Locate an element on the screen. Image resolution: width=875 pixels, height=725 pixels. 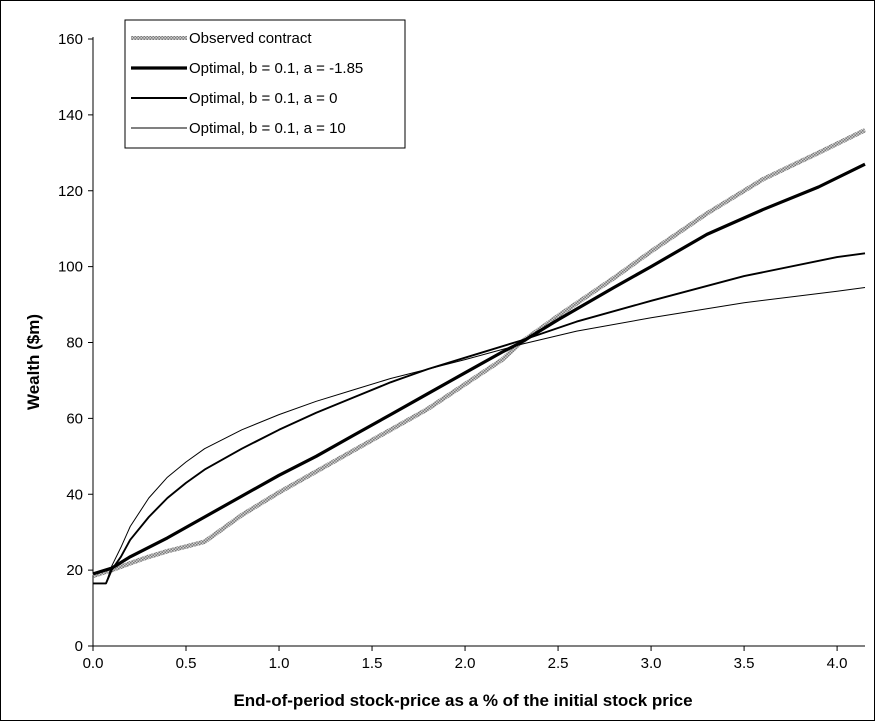
legend-label-1: Observed contract is located at coordinates (250, 38).